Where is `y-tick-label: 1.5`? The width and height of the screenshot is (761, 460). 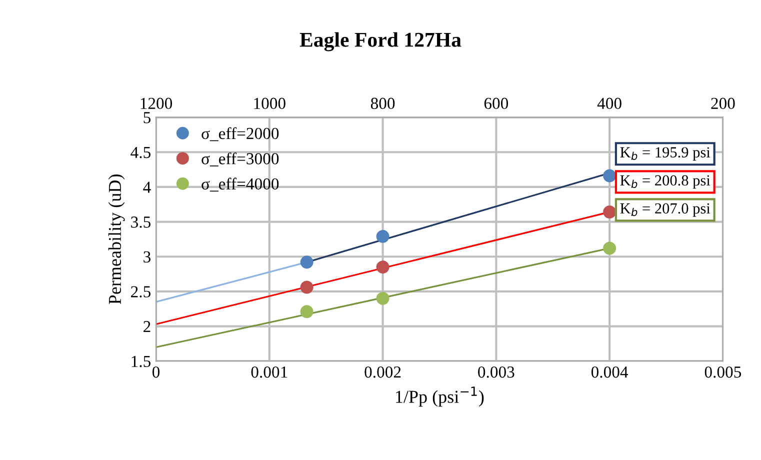 y-tick-label: 1.5 is located at coordinates (141, 362).